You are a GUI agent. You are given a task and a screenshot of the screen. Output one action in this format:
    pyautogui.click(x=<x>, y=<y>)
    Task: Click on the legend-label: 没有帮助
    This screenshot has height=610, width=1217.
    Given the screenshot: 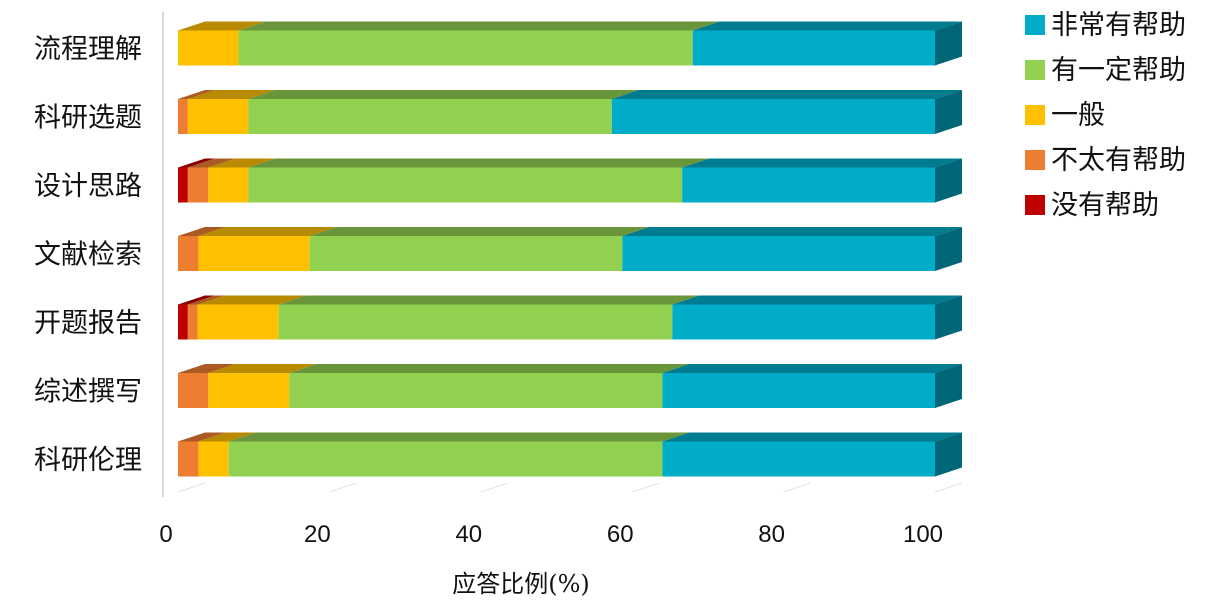 What is the action you would take?
    pyautogui.click(x=1105, y=205)
    